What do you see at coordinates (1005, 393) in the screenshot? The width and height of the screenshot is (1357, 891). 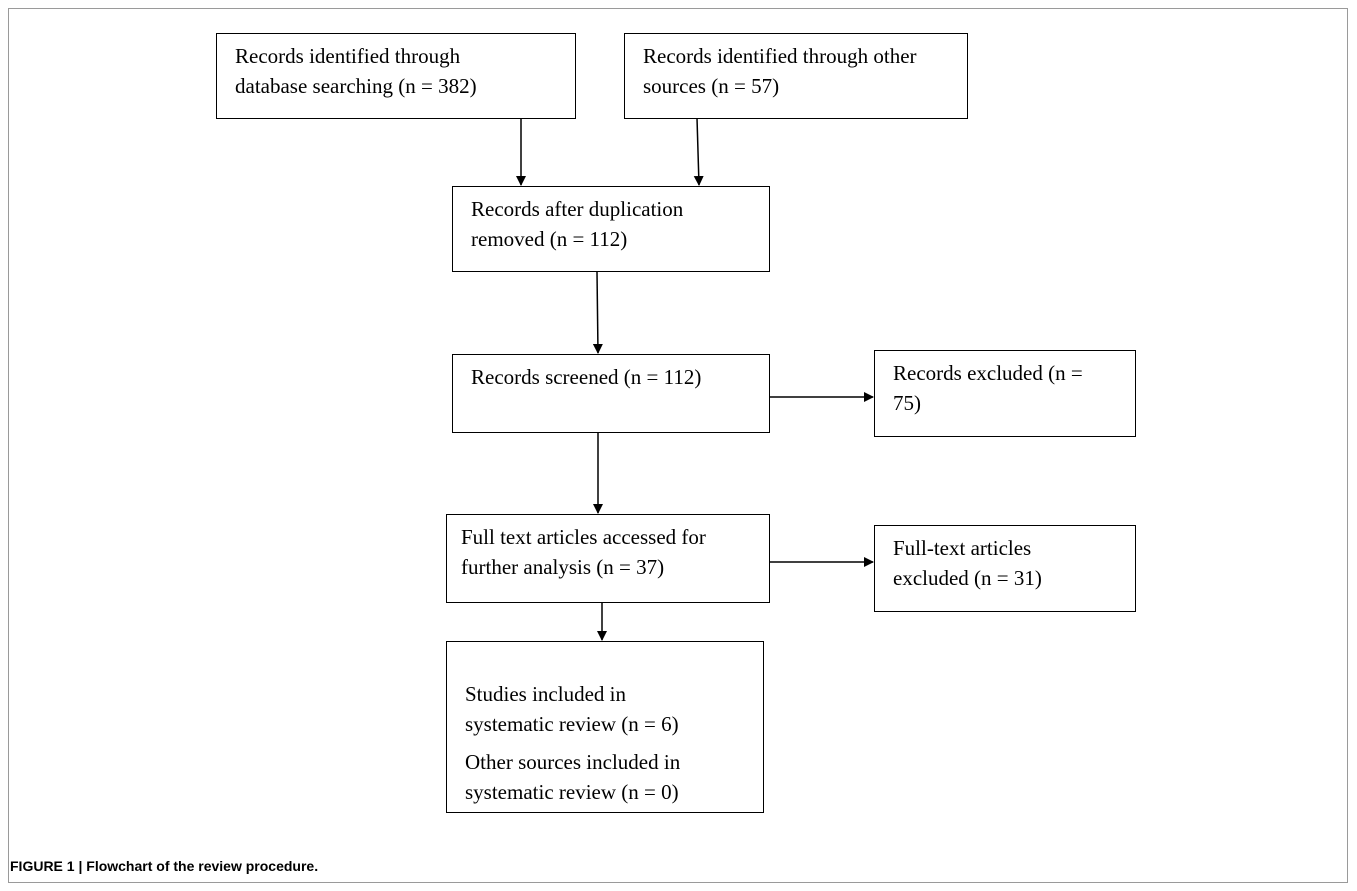 I see `box-records-excluded: Records excluded (n = 75)` at bounding box center [1005, 393].